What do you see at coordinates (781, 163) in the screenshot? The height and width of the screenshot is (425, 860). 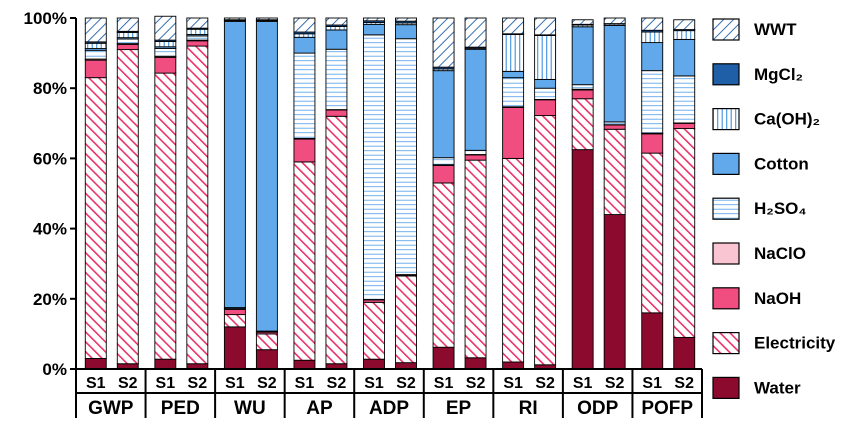 I see `legend-label: Cotton` at bounding box center [781, 163].